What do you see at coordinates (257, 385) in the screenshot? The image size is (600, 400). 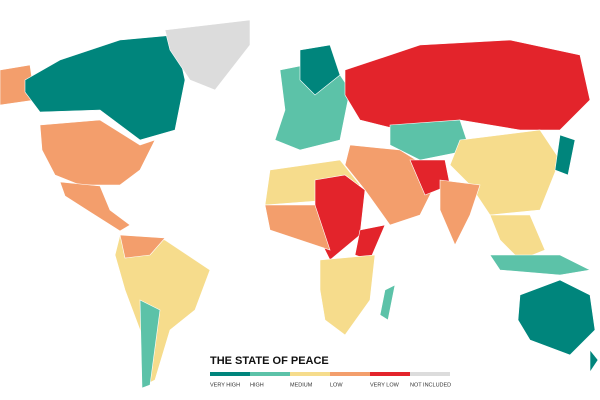 I see `legend-label: HIGH` at bounding box center [257, 385].